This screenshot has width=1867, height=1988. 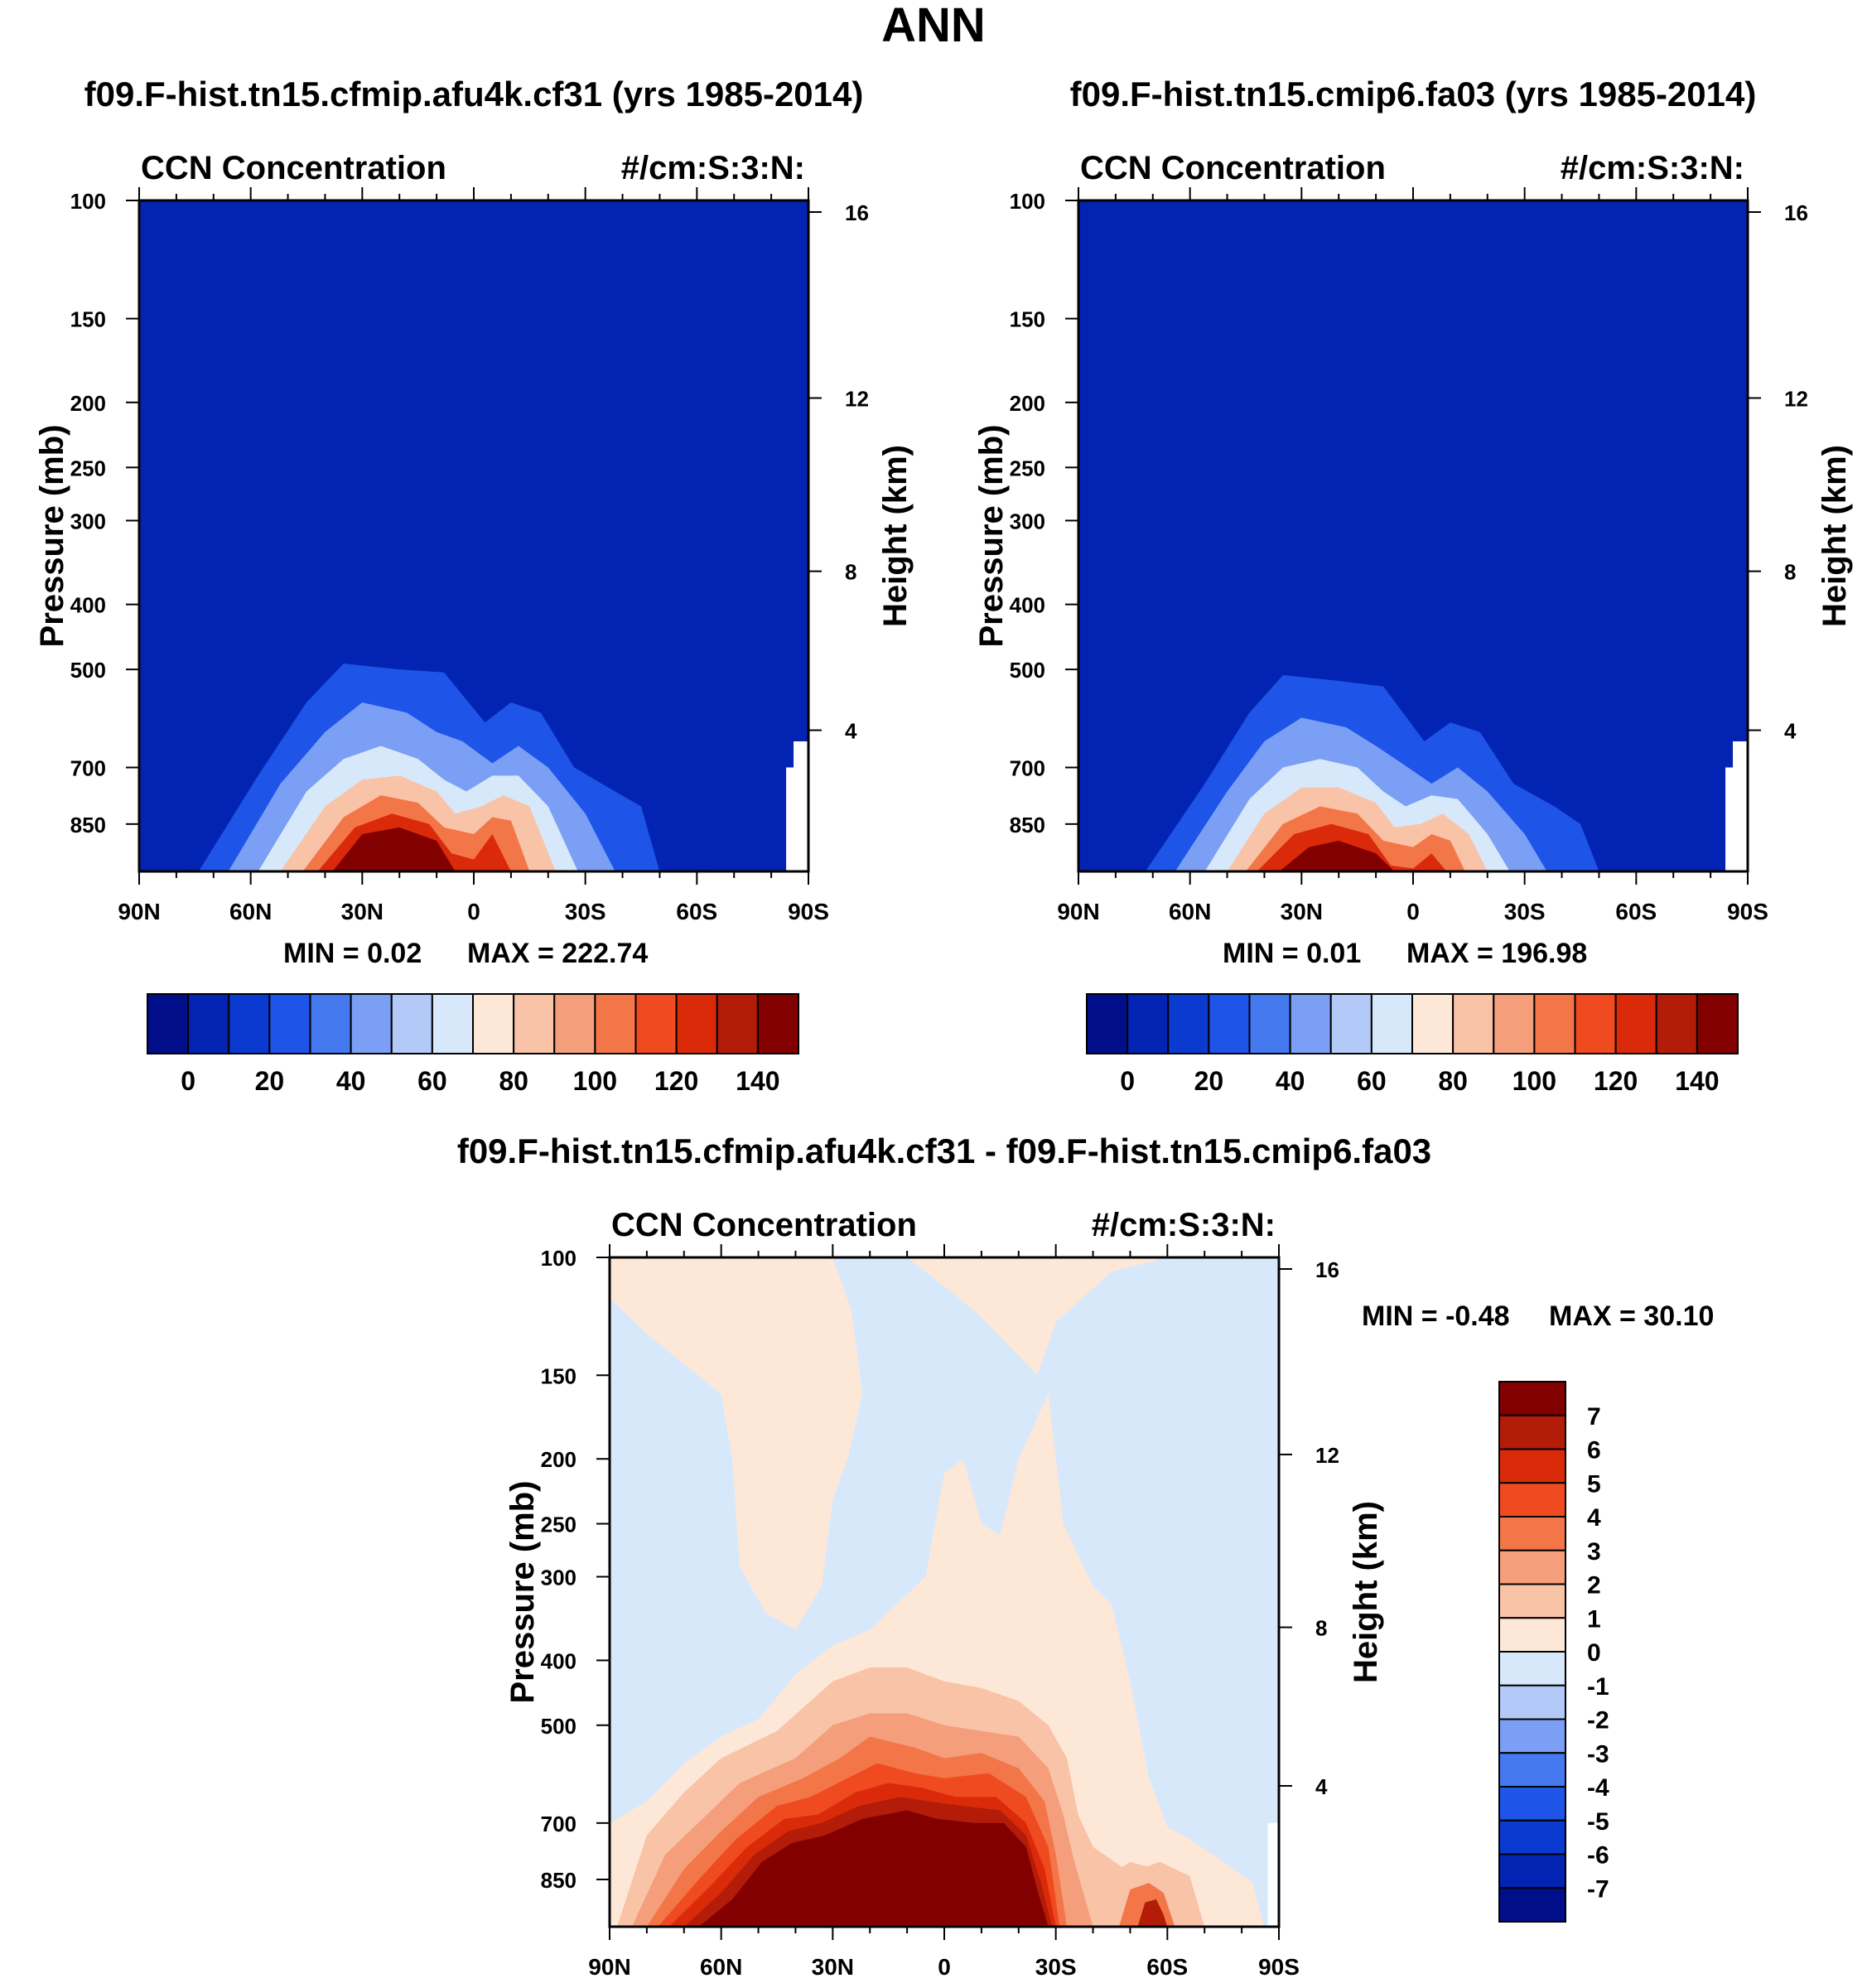 What do you see at coordinates (1791, 731) in the screenshot?
I see `y-right-tick-label: 4` at bounding box center [1791, 731].